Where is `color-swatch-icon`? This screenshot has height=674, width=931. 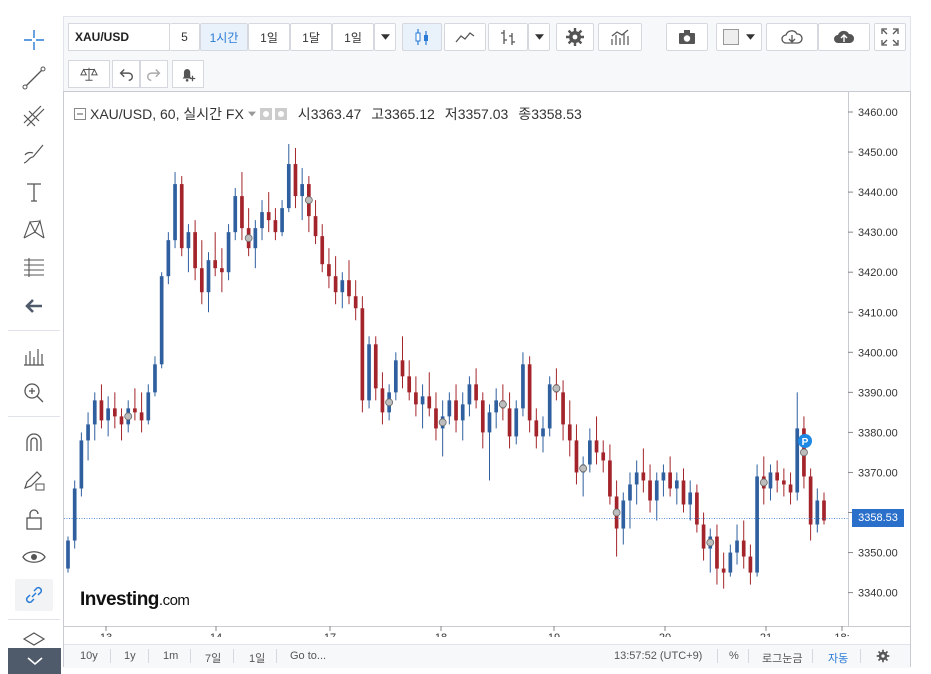
color-swatch-icon is located at coordinates (731, 37).